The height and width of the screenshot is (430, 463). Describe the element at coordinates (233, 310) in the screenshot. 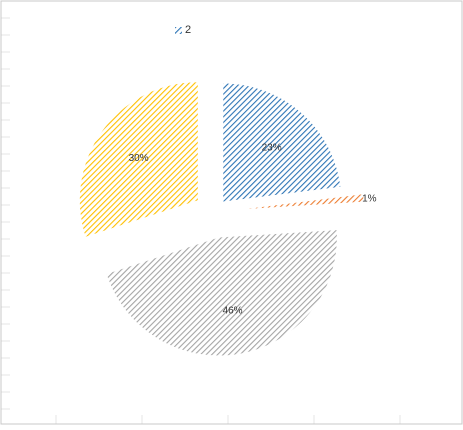

I see `slice-data-label: 46%` at that location.